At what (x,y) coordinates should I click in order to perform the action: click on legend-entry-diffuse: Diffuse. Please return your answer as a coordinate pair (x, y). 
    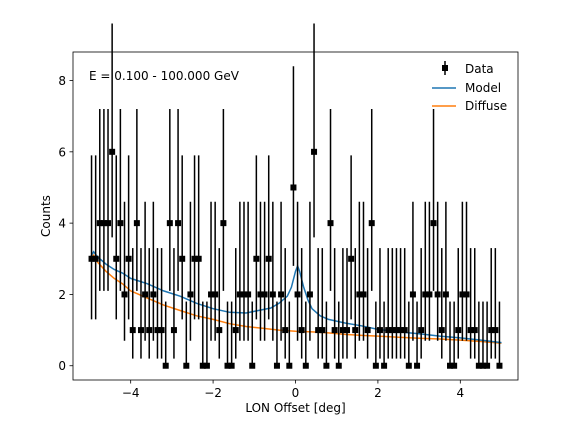
    Looking at the image, I should click on (469, 106).